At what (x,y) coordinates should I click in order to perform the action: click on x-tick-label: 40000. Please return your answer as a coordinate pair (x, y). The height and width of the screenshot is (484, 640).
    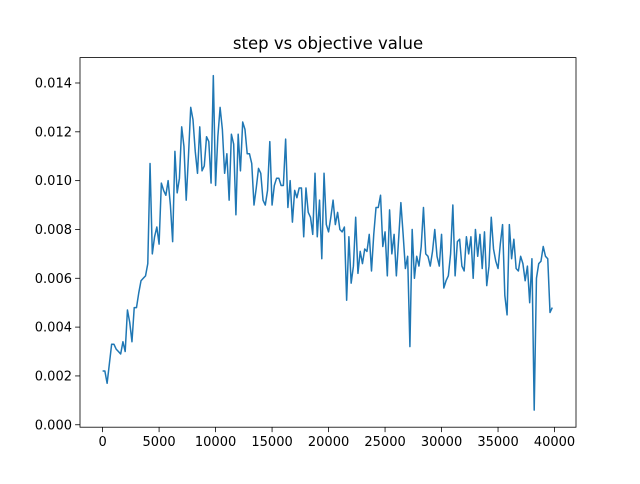
    Looking at the image, I should click on (554, 442).